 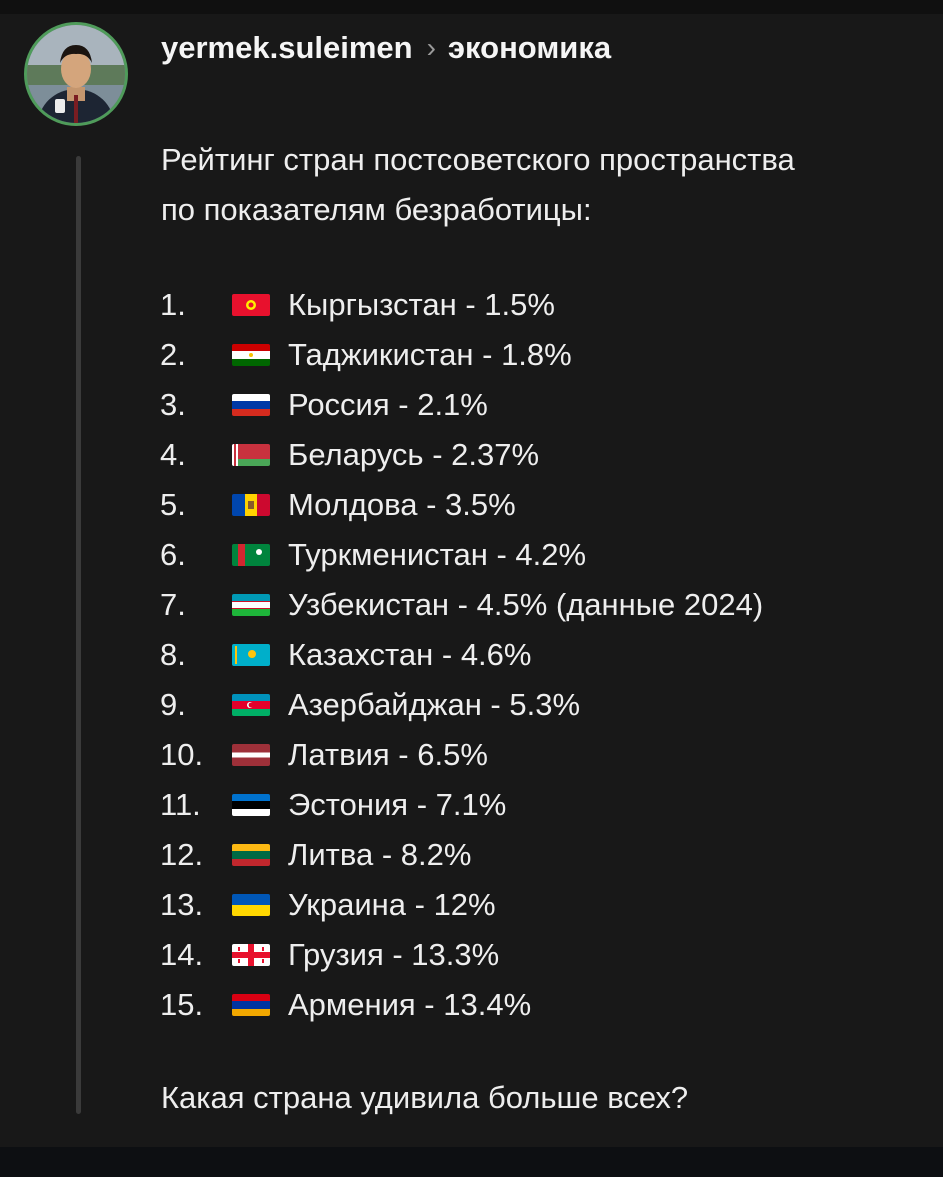 I want to click on estonia-flag-icon, so click(x=251, y=805).